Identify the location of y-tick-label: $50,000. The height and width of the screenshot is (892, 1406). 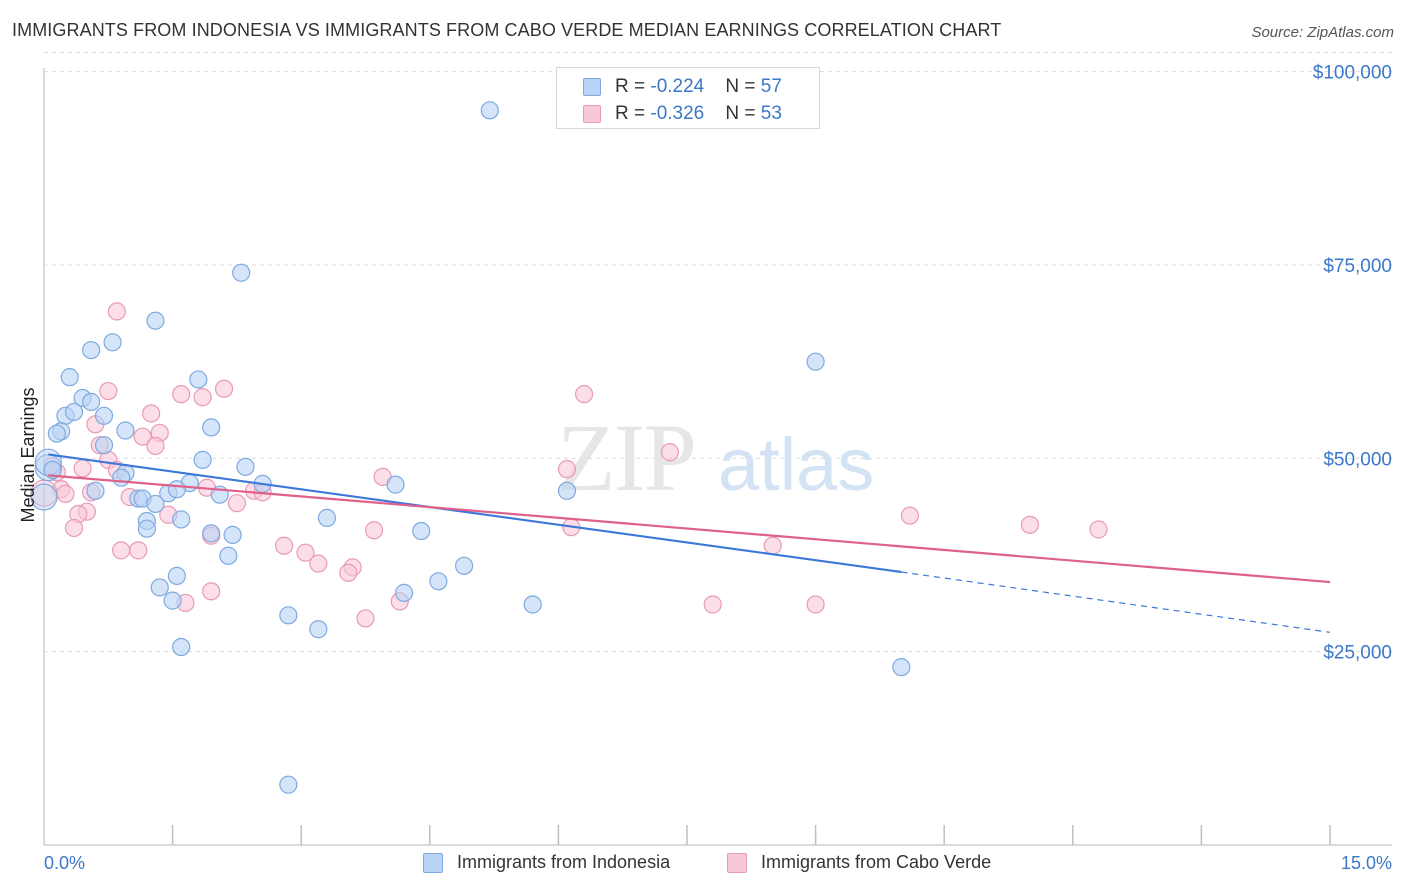
(1357, 459).